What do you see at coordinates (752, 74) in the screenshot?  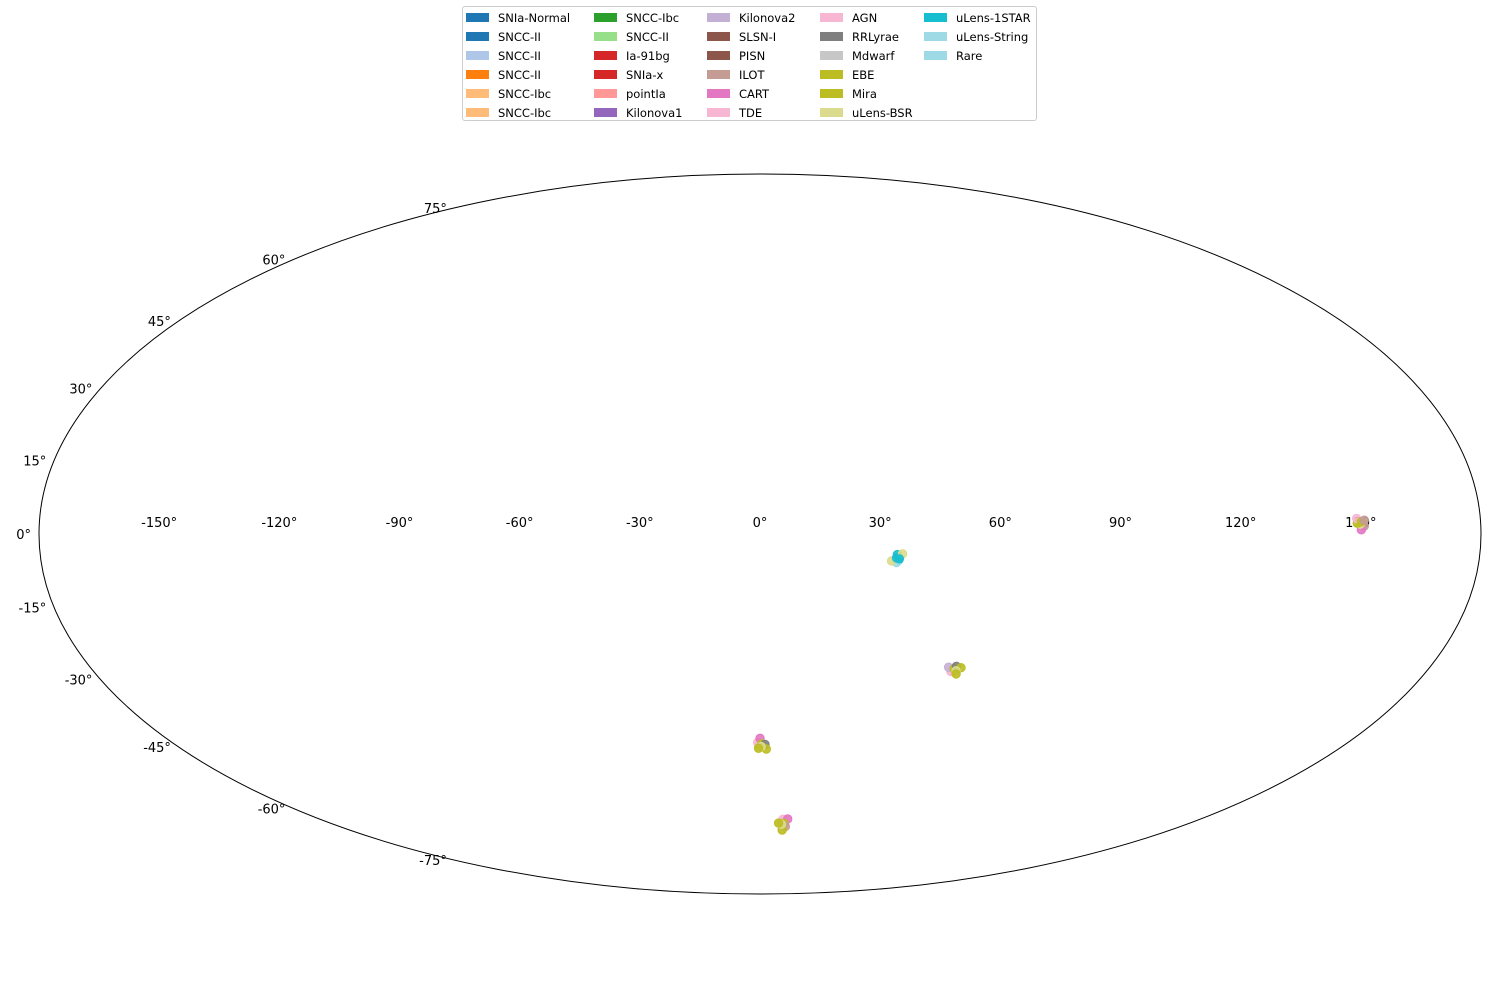 I see `legend-label: ILOT` at bounding box center [752, 74].